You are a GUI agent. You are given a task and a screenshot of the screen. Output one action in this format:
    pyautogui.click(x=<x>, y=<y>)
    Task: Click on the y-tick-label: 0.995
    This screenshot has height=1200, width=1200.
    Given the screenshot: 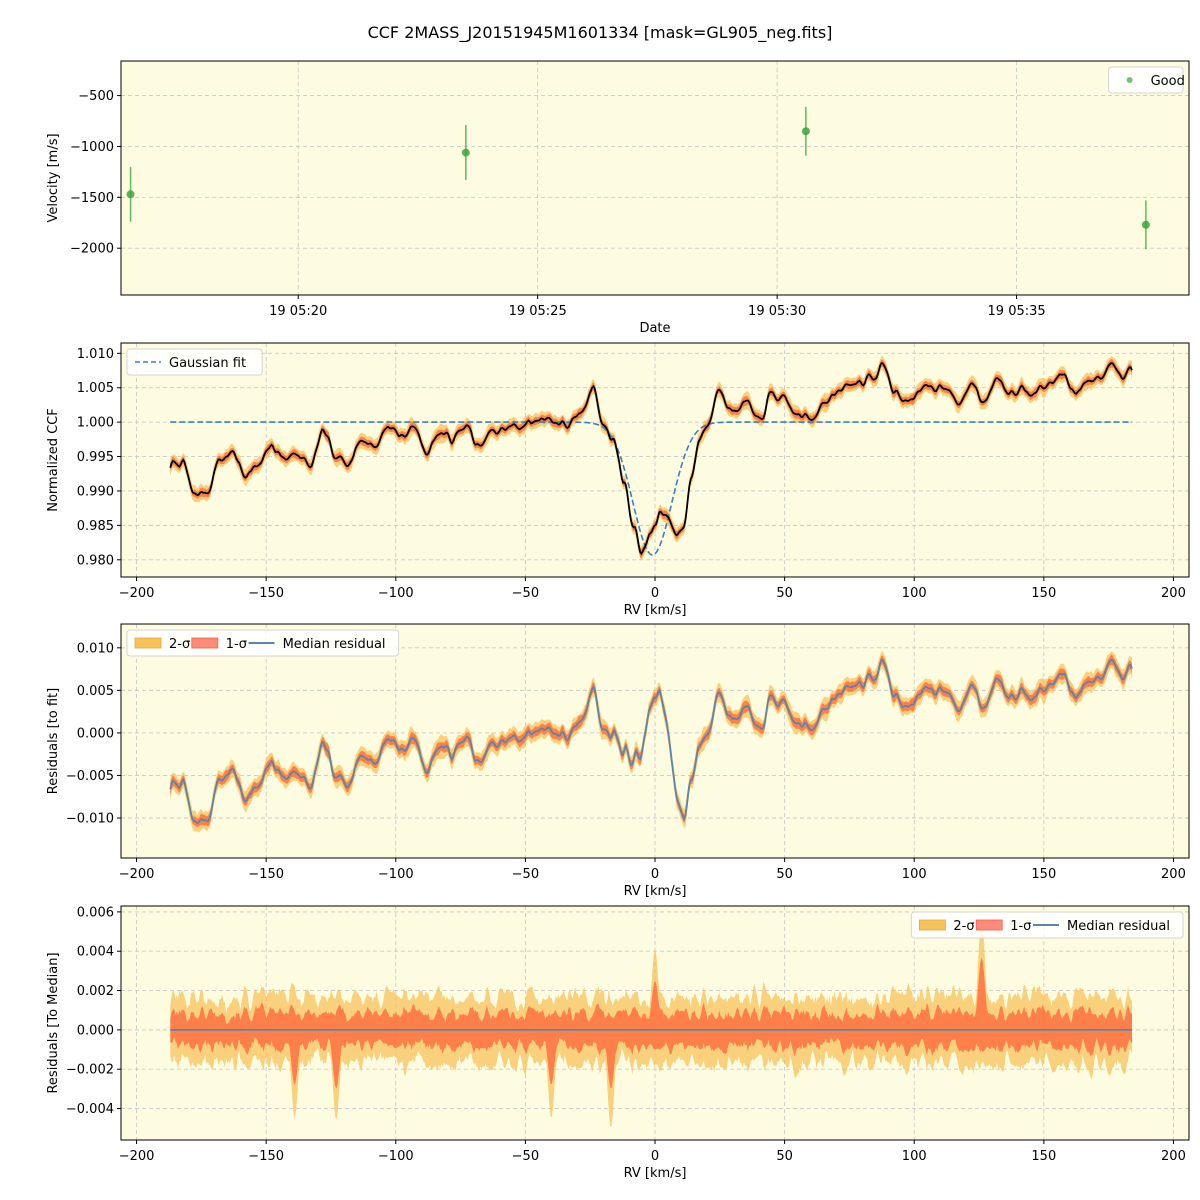 What is the action you would take?
    pyautogui.click(x=95, y=457)
    